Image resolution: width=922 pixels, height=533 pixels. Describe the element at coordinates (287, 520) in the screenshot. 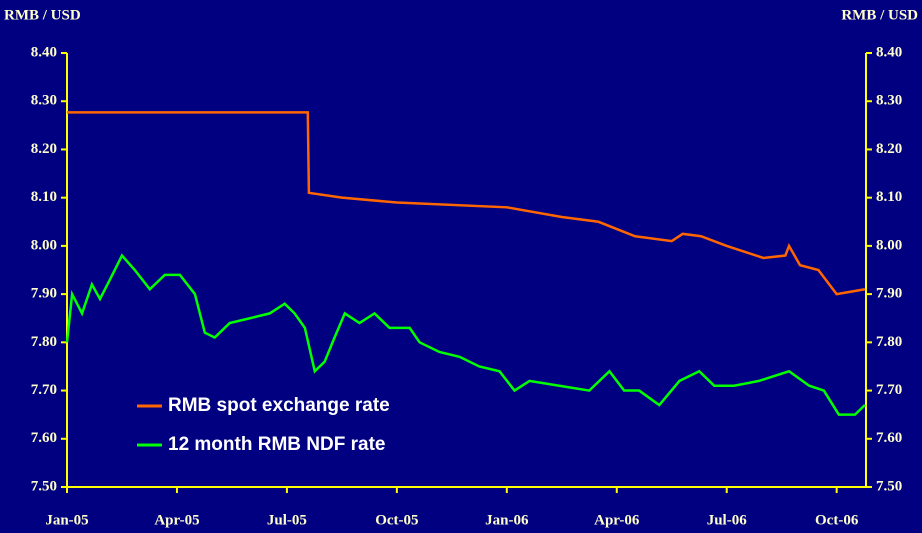

I see `x-tick-label: Jul-05` at that location.